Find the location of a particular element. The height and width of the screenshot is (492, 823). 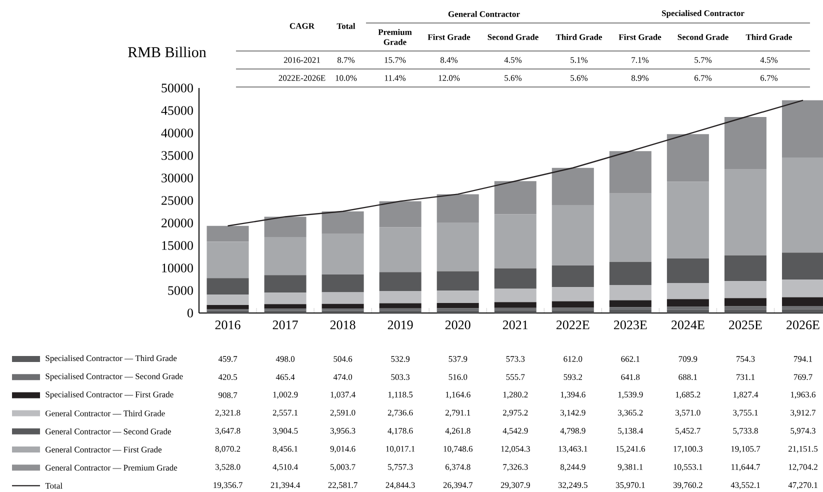

data-label: 10,748.6 is located at coordinates (458, 449).